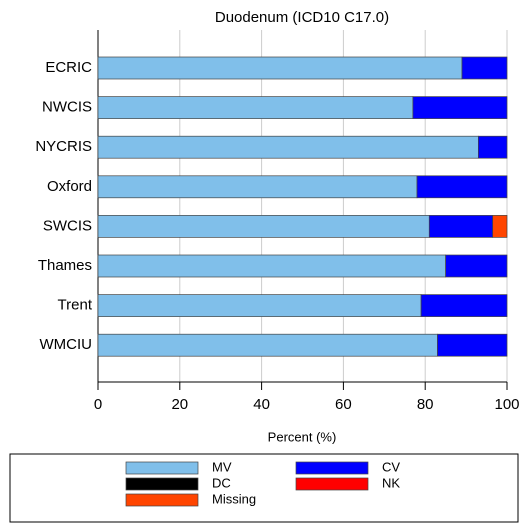  Describe the element at coordinates (264, 488) in the screenshot. I see `legend-box` at that location.